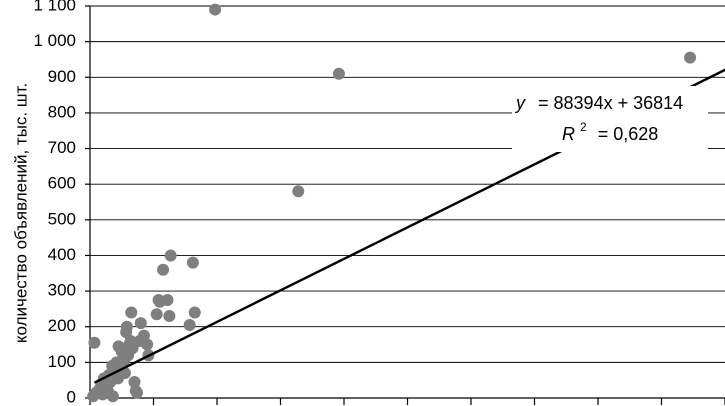 This screenshot has width=725, height=406. I want to click on r2-superscript: 2, so click(583, 127).